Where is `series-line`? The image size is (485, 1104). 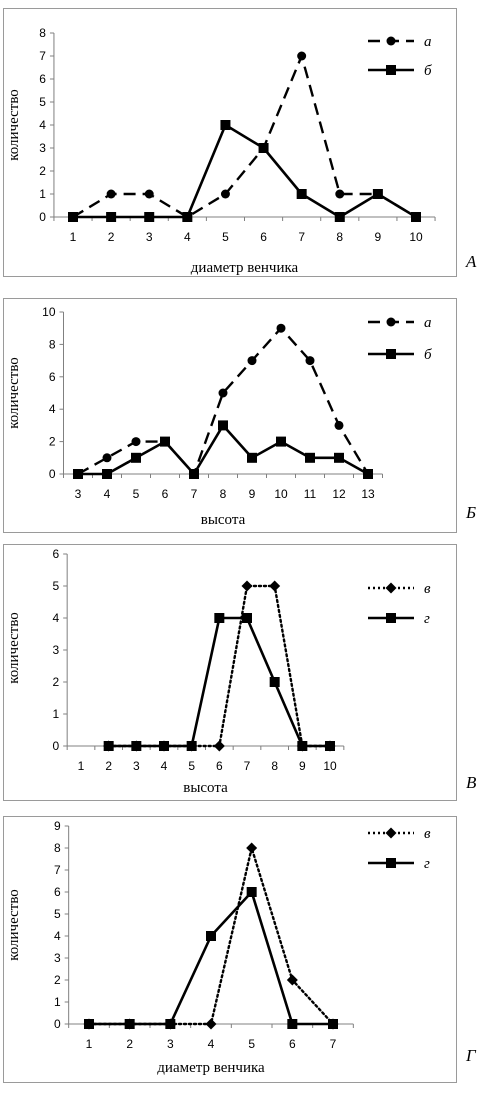 series-line is located at coordinates (245, 171).